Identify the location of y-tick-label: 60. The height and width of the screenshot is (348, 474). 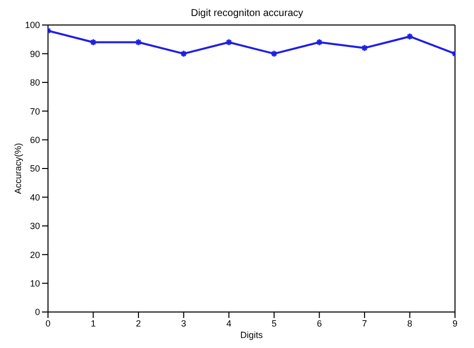
(35, 139).